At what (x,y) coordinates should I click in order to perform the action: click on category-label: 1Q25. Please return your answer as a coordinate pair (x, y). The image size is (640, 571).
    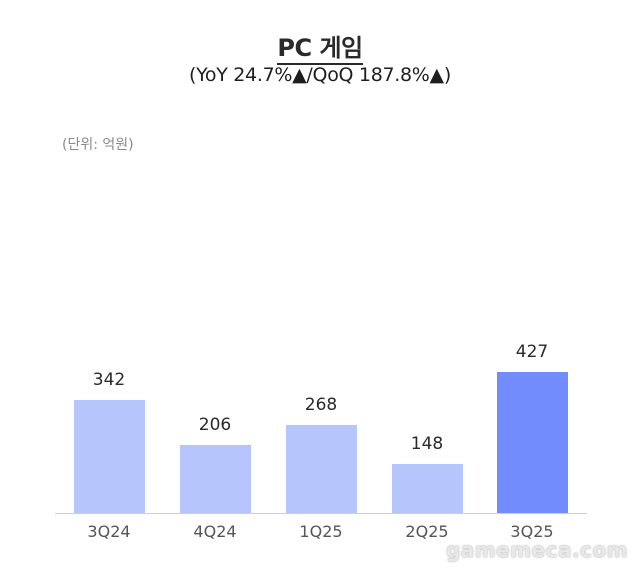
    Looking at the image, I should click on (321, 531).